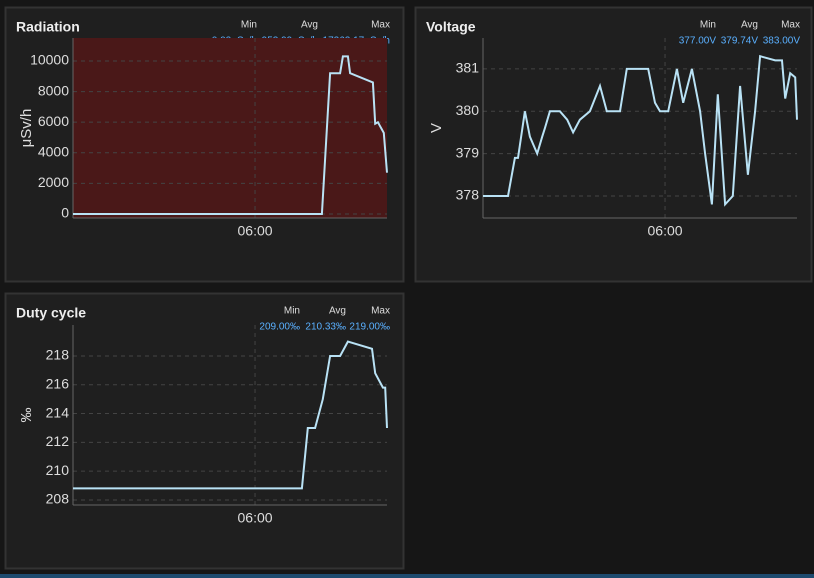 Image resolution: width=814 pixels, height=578 pixels. What do you see at coordinates (51, 313) in the screenshot?
I see `panel-title: Duty cycle` at bounding box center [51, 313].